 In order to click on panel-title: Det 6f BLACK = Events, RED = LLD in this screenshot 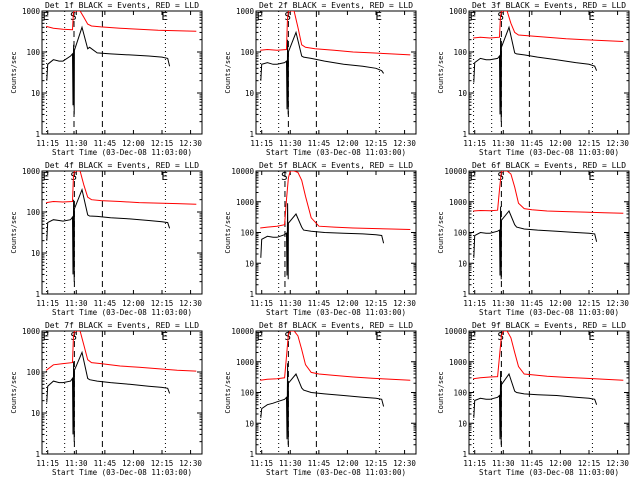, I will do `click(549, 165)`.